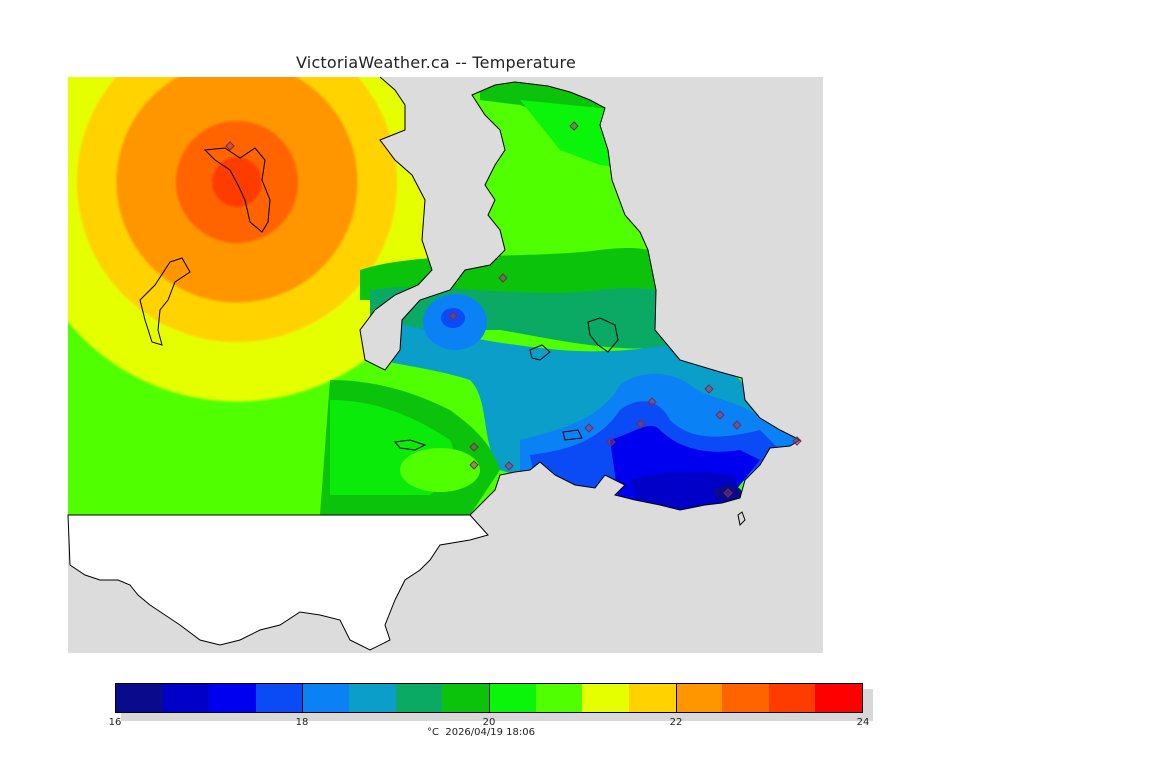 This screenshot has height=768, width=1152. I want to click on unshaded-land, so click(278, 582).